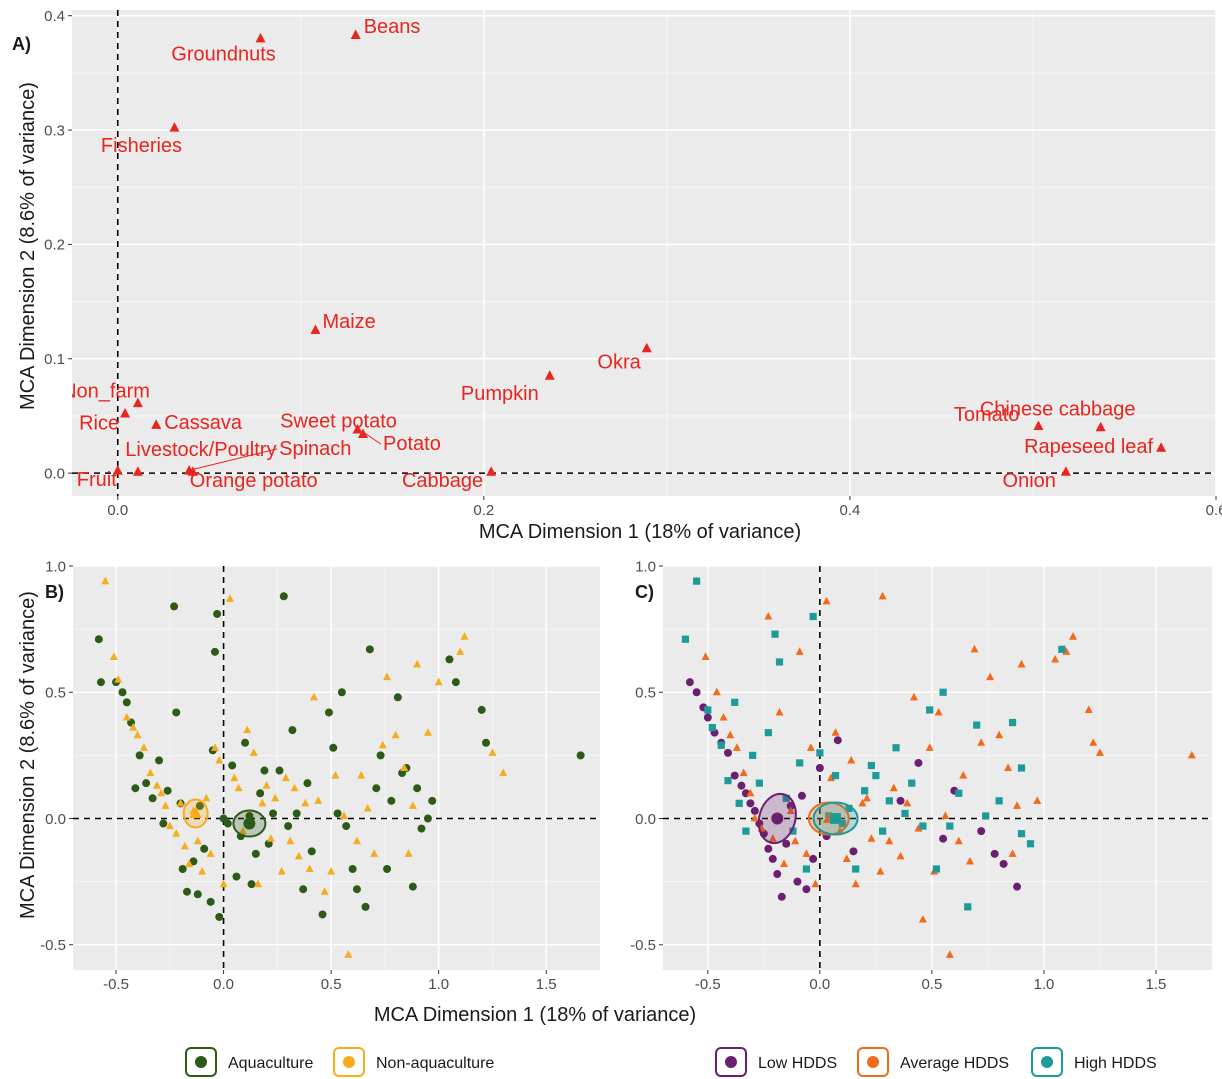 The height and width of the screenshot is (1079, 1222). I want to click on point-label: Onion, so click(1029, 481).